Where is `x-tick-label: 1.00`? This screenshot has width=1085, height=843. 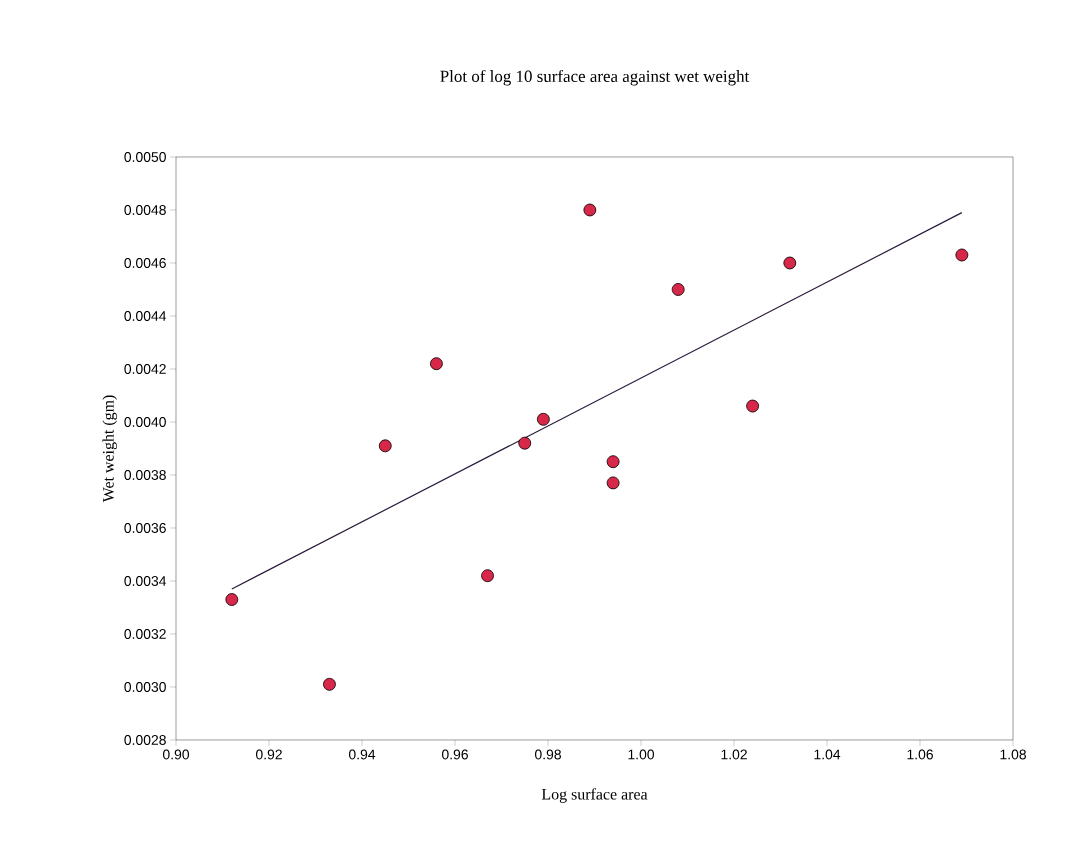
x-tick-label: 1.00 is located at coordinates (641, 754).